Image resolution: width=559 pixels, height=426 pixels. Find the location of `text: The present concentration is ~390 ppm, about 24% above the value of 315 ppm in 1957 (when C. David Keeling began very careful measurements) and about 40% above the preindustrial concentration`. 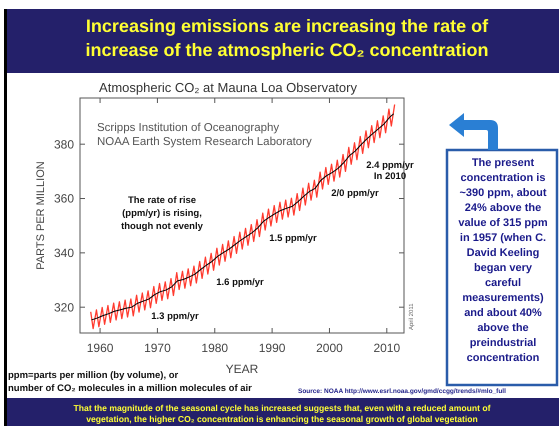

text: The present concentration is ~390 ppm, about 24% above the value of 315 ppm in 1957 (when C. David Keeling began very careful measurements) and about 40% above the preindustrial concentration is located at coordinates (503, 260).